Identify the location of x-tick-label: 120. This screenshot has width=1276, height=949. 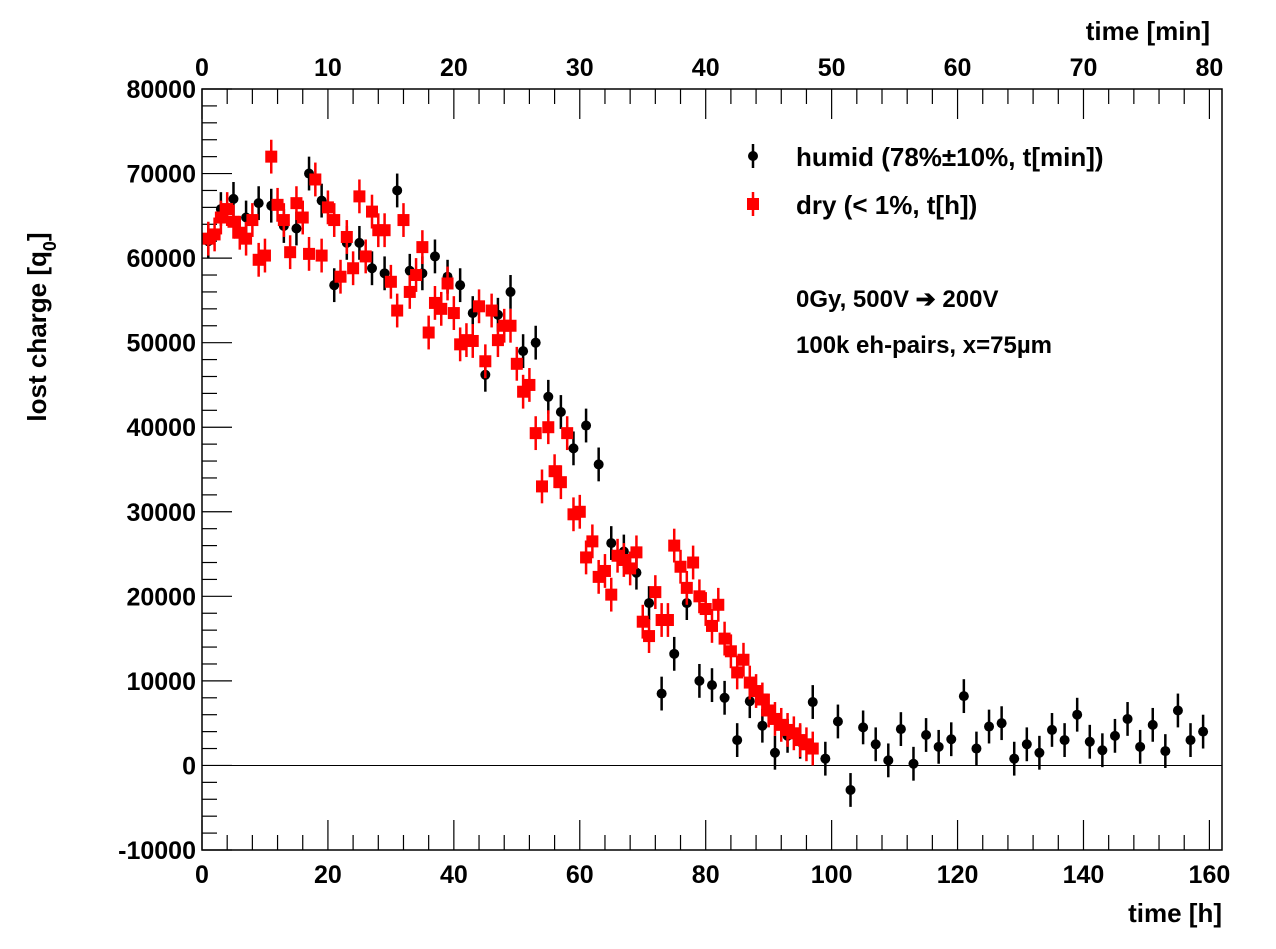
(958, 875).